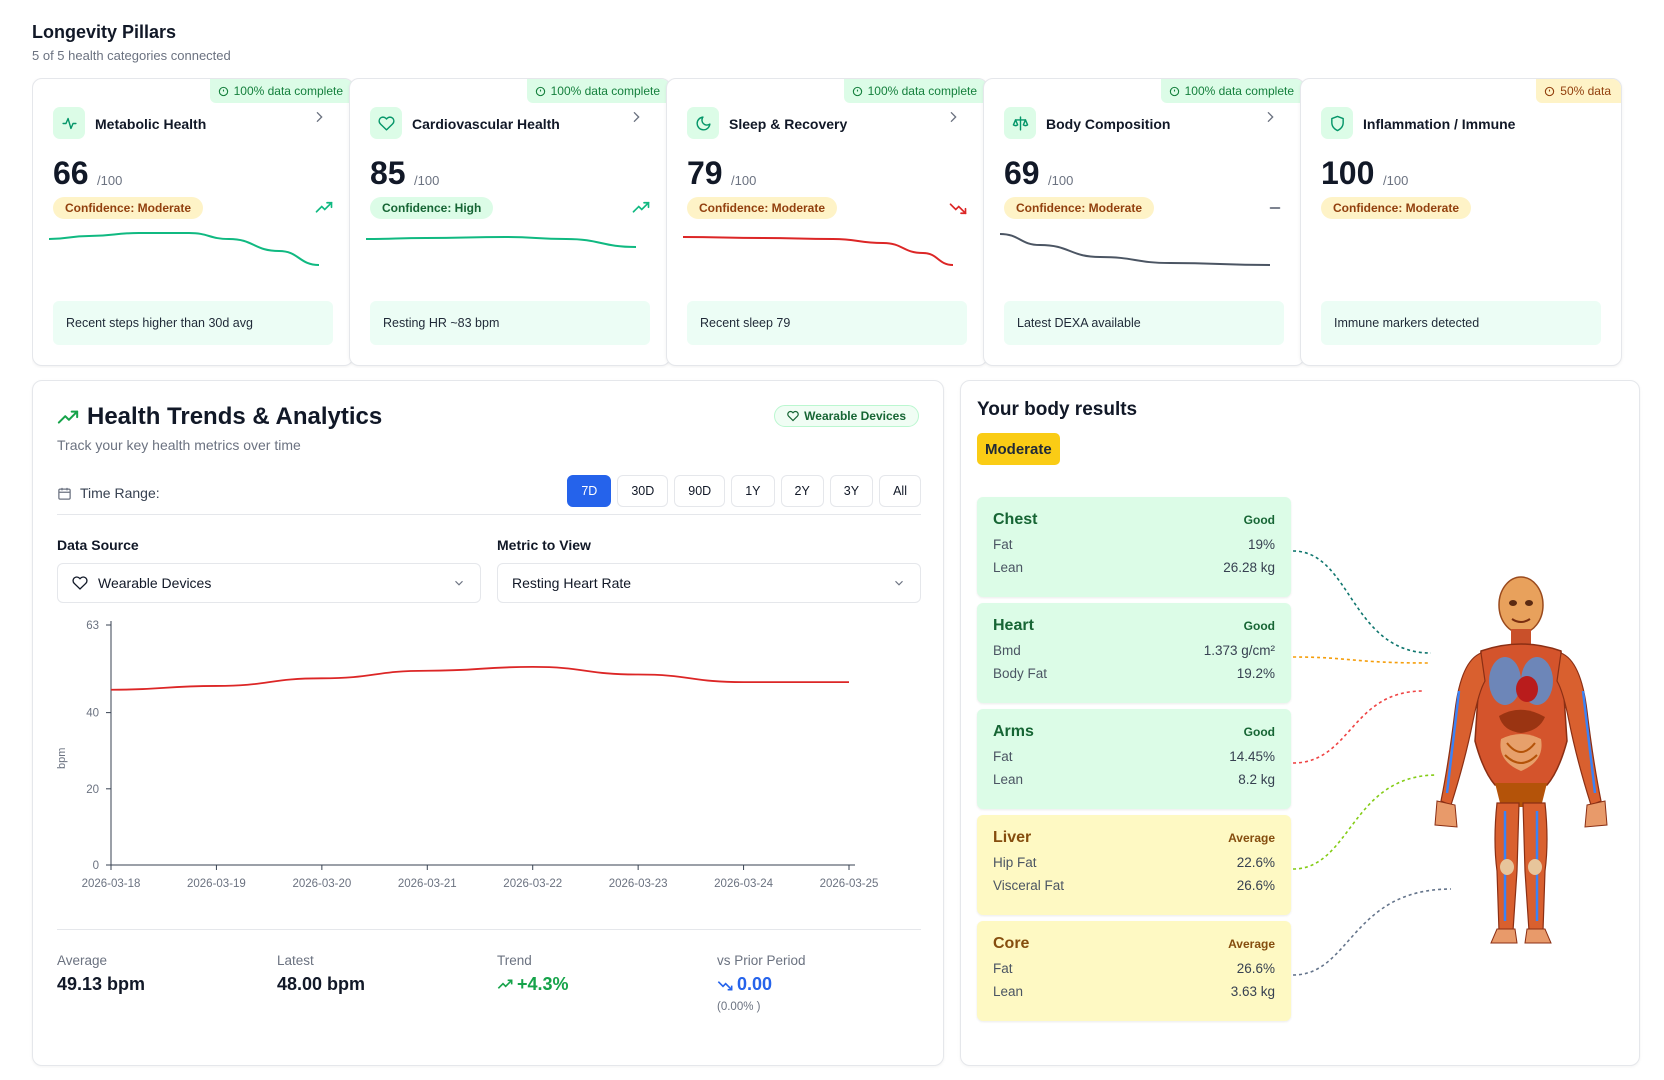 Image resolution: width=1664 pixels, height=1080 pixels. What do you see at coordinates (179, 445) in the screenshot?
I see `trends-subtitle: Track your key health metrics over time` at bounding box center [179, 445].